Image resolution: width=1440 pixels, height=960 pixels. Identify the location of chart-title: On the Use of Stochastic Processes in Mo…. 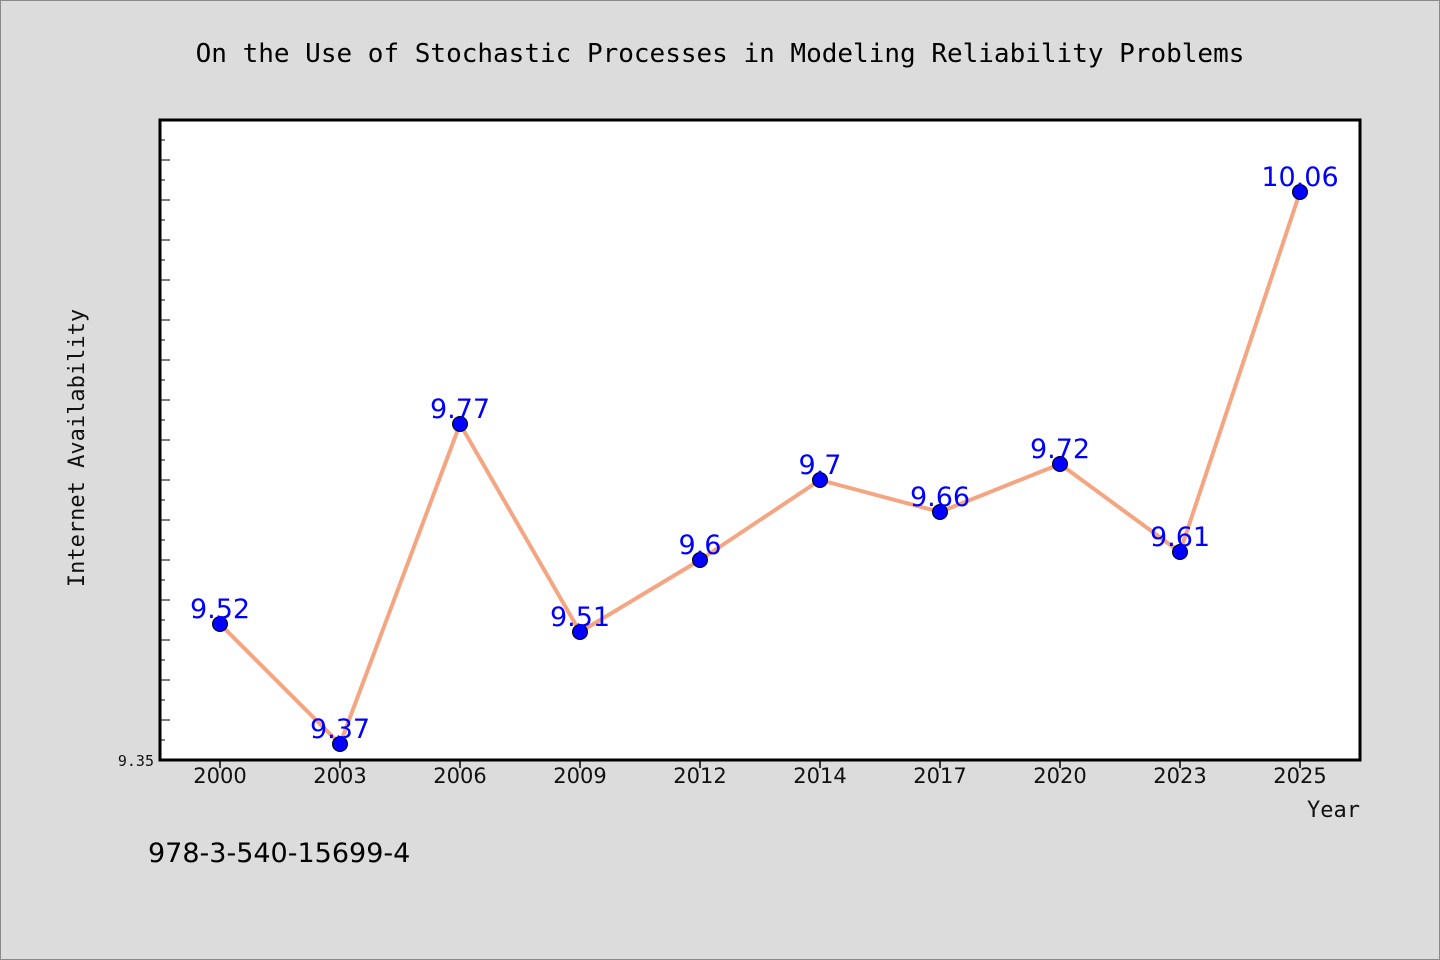
(720, 54).